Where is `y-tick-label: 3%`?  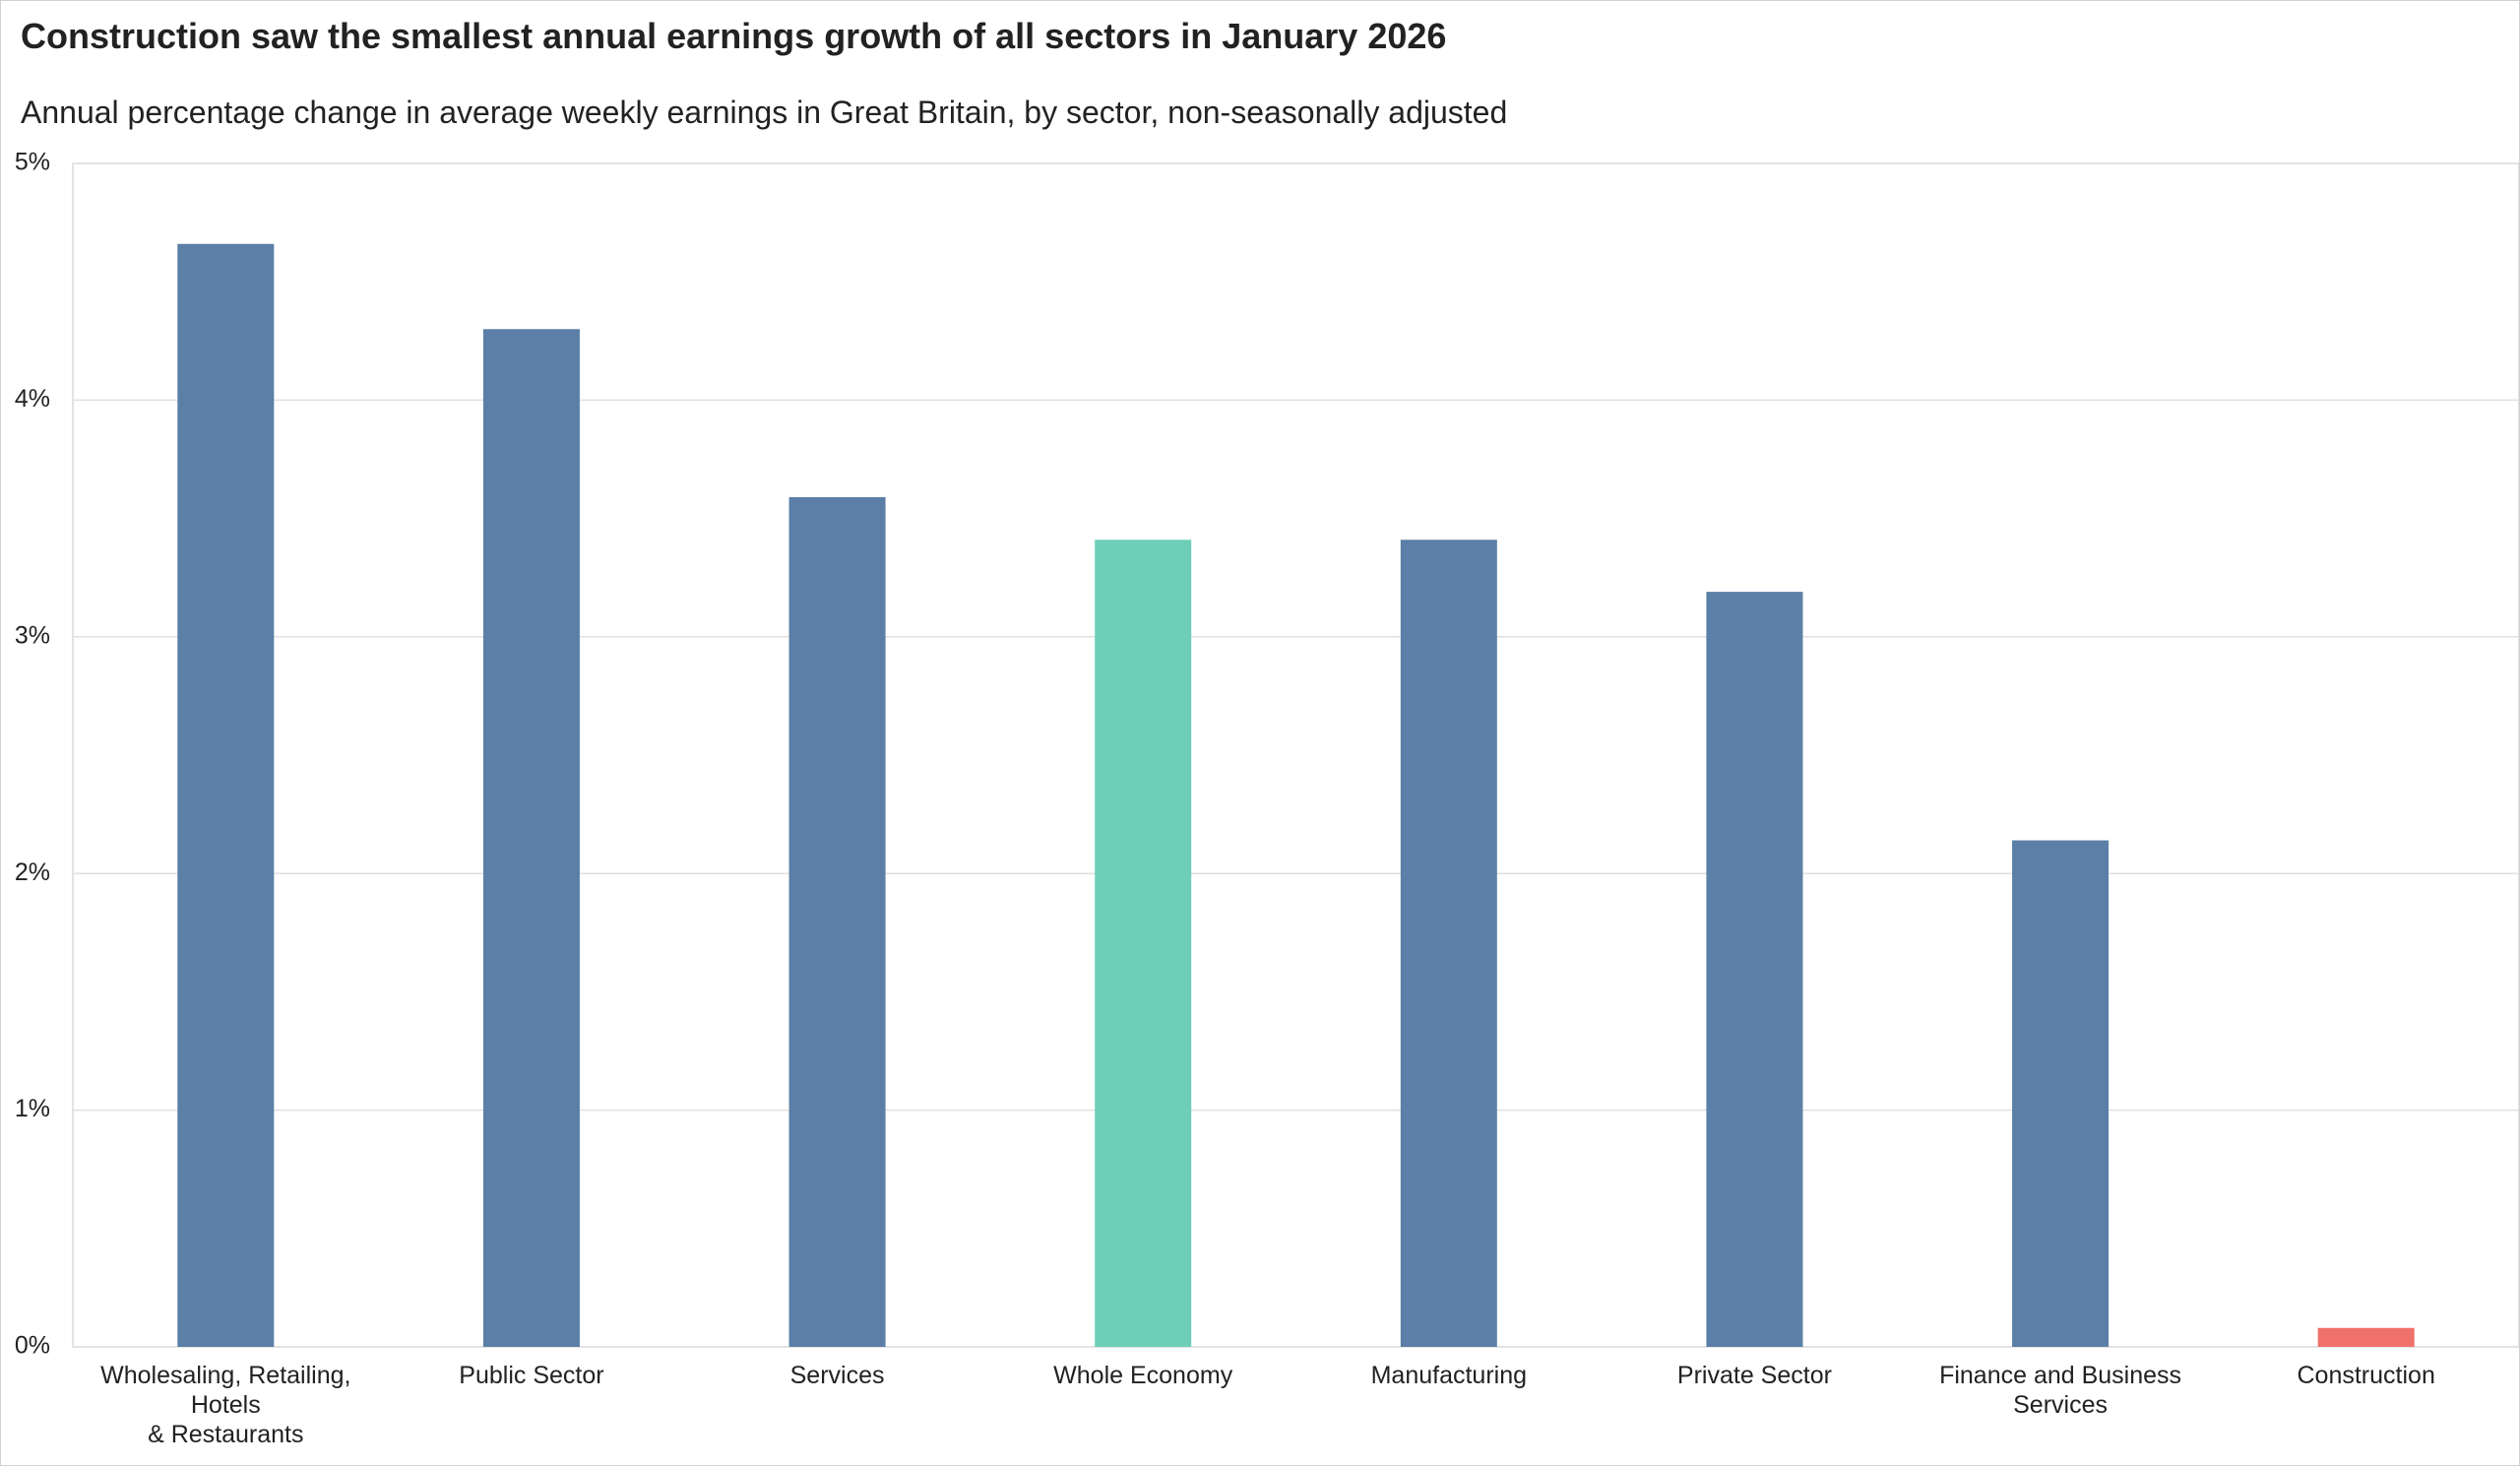 y-tick-label: 3% is located at coordinates (32, 635).